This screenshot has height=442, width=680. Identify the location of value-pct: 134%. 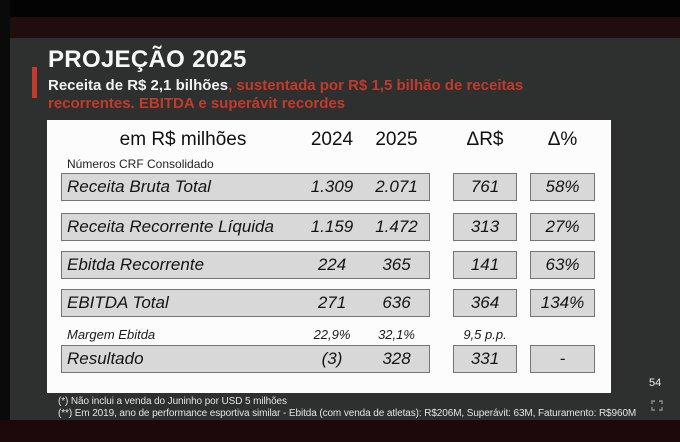
(562, 302).